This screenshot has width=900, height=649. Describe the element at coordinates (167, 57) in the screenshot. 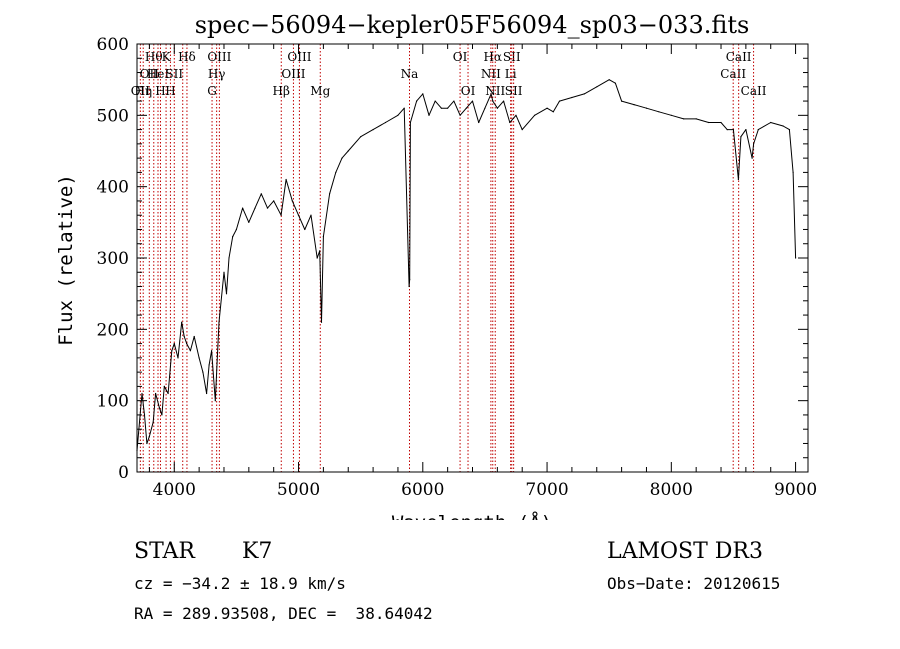

I see `line-label-6: K` at that location.